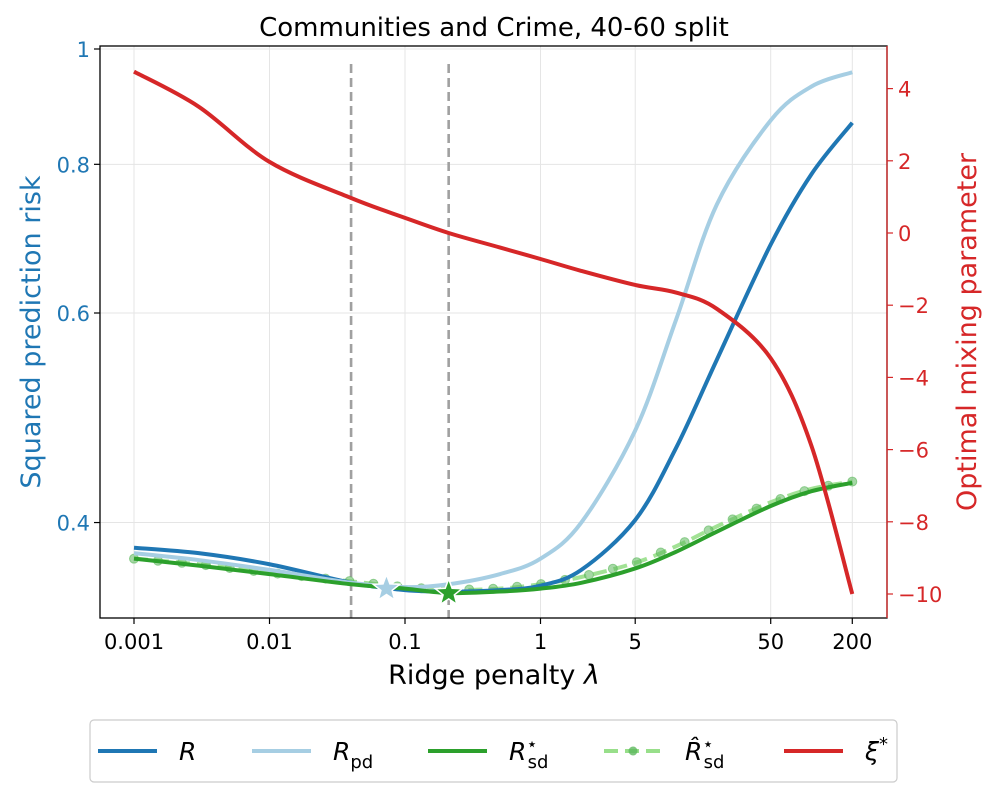 The image size is (1000, 800). Describe the element at coordinates (967, 331) in the screenshot. I see `y2-axis-label: Optimal mixing parameter` at that location.